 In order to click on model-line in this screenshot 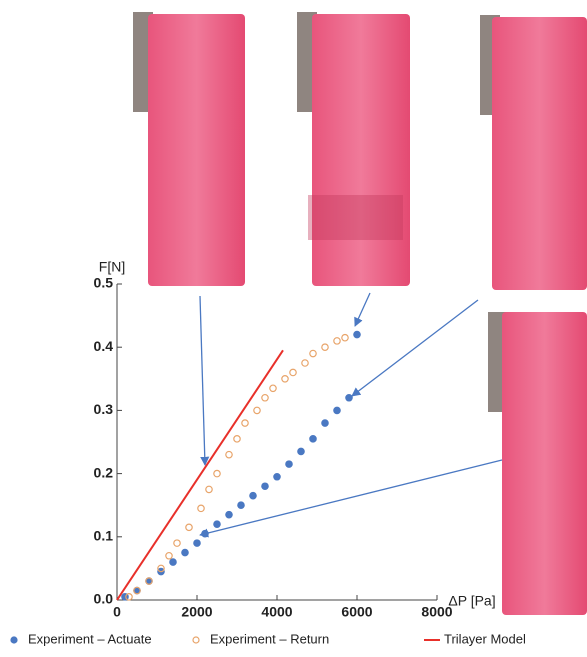, I will do `click(200, 475)`.